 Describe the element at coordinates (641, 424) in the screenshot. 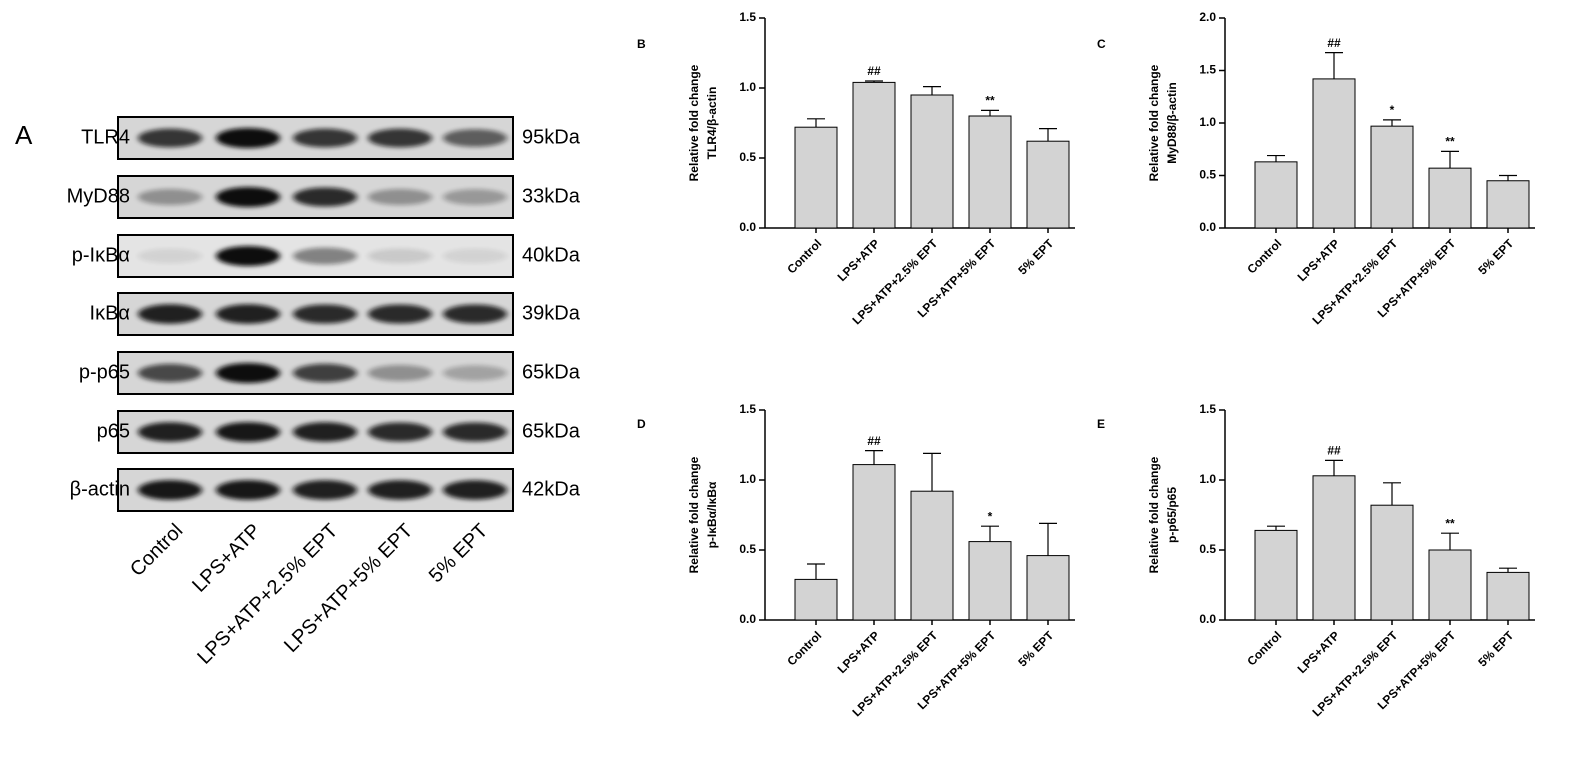

I see `panel-label: D` at that location.